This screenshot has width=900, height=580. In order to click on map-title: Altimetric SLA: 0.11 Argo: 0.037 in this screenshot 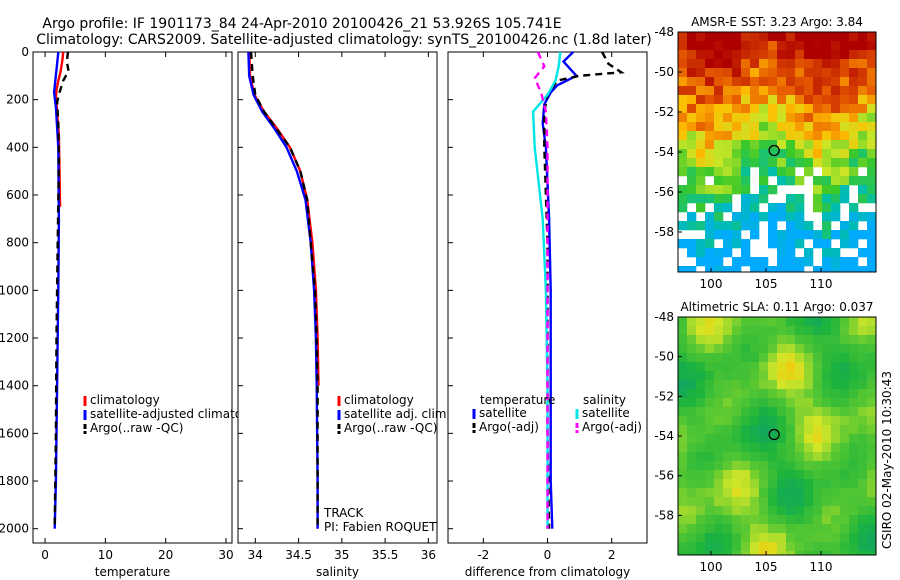, I will do `click(776, 307)`.